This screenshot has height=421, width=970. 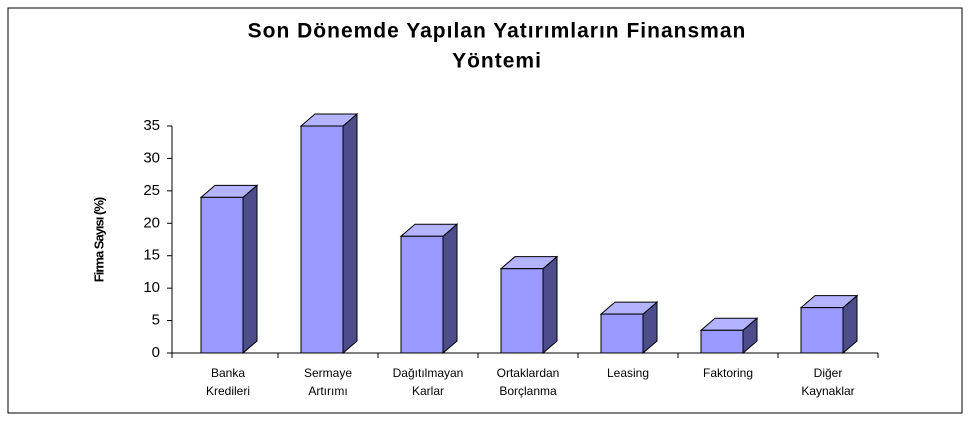 What do you see at coordinates (497, 61) in the screenshot?
I see `chart-title: Yöntemi` at bounding box center [497, 61].